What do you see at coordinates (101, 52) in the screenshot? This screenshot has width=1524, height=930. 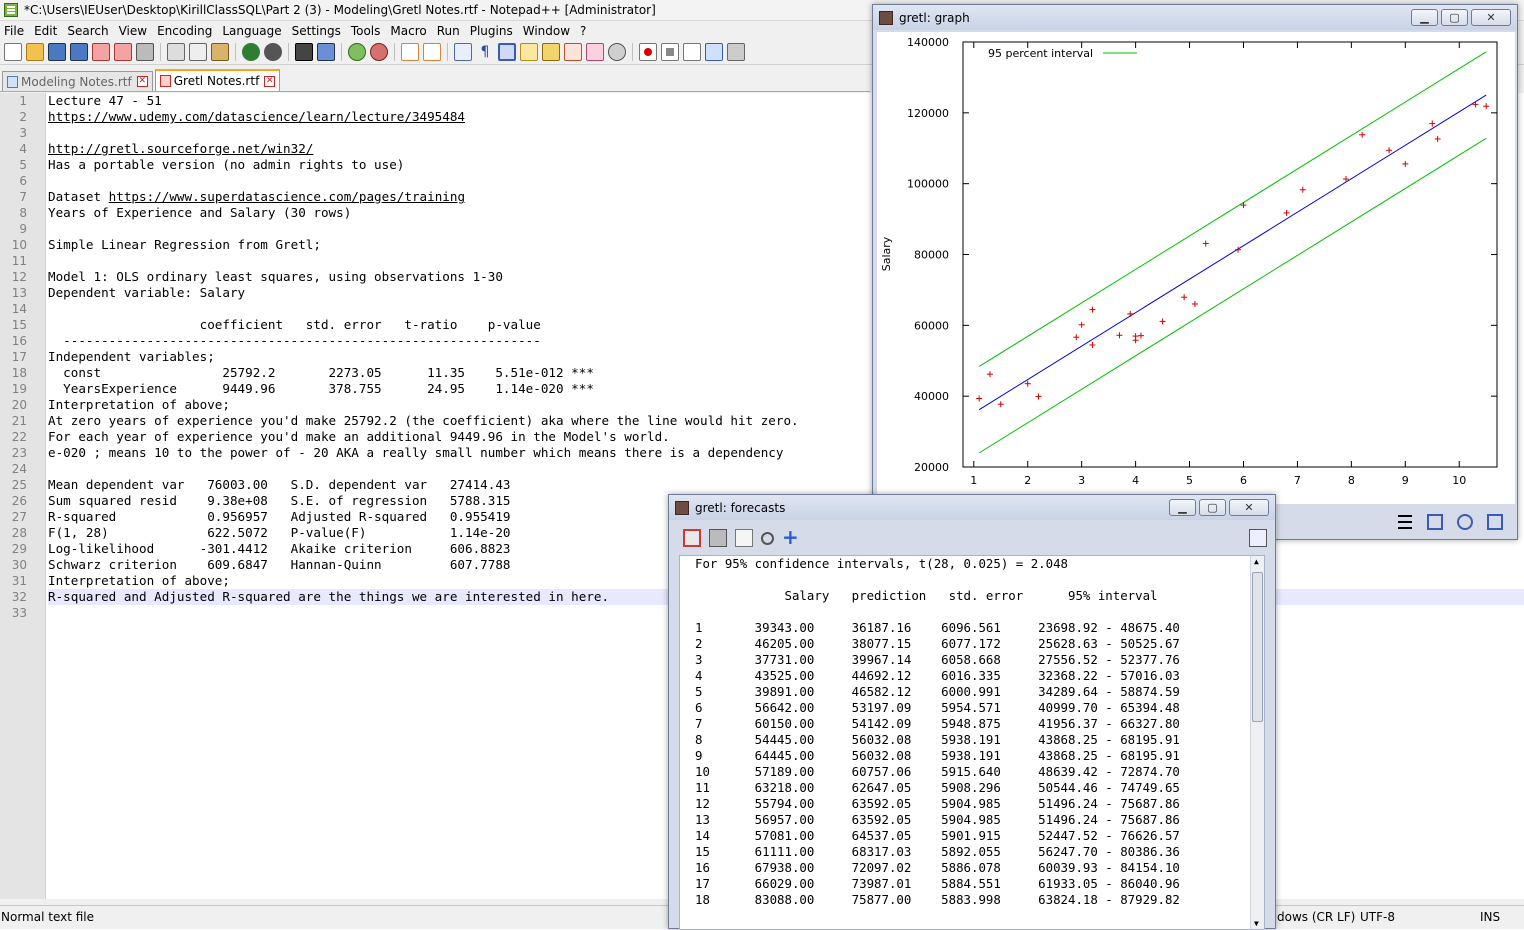 I see `close-file-icon` at bounding box center [101, 52].